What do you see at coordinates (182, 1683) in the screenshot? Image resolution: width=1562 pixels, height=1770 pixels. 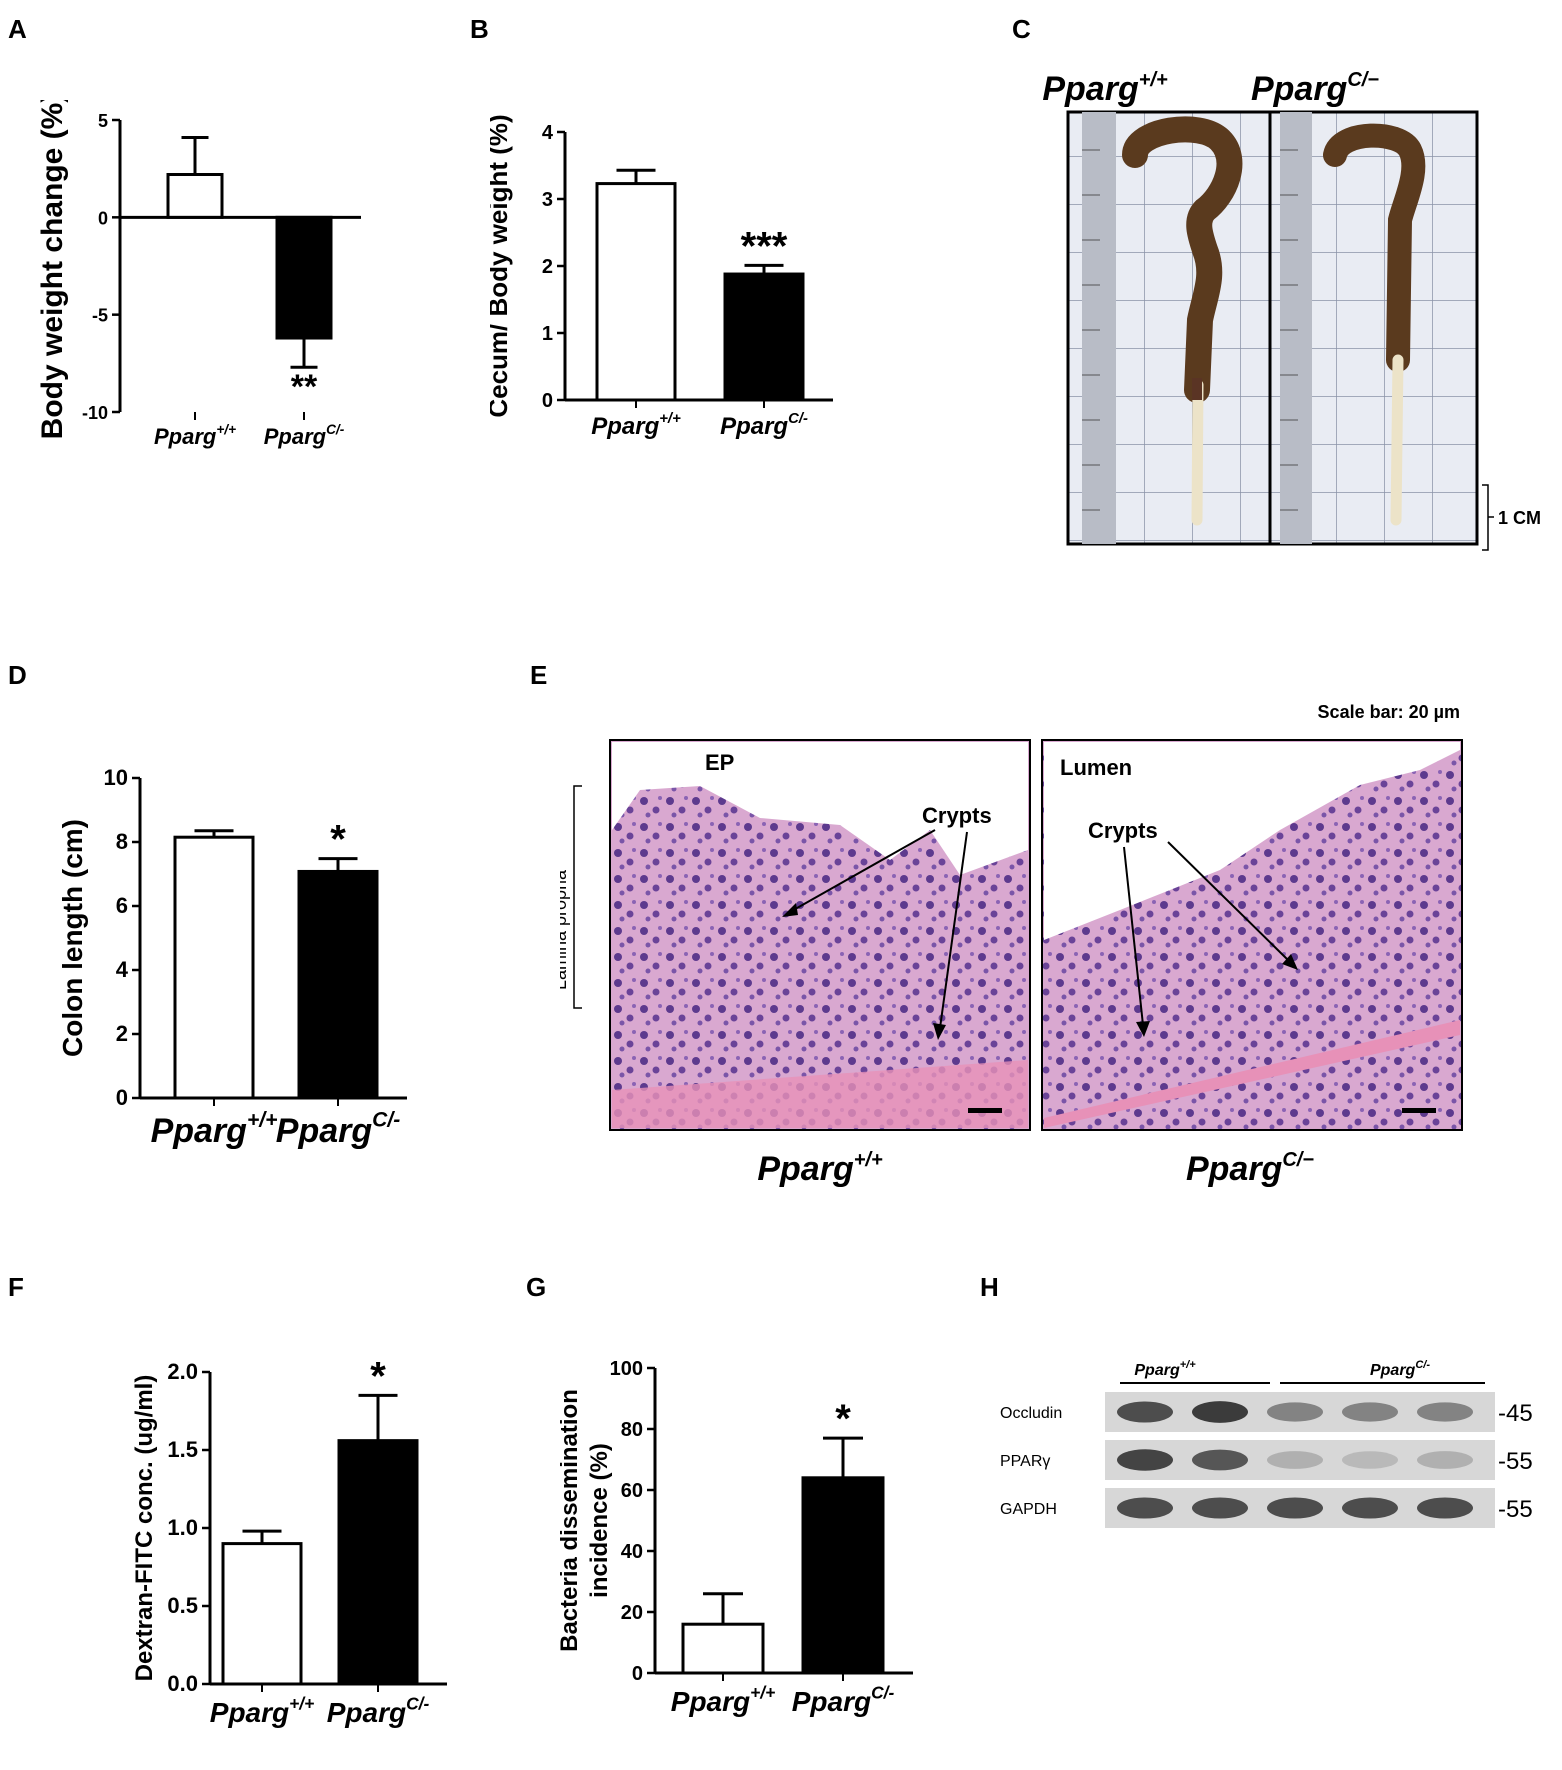 I see `y-tick-label: 0.0` at bounding box center [182, 1683].